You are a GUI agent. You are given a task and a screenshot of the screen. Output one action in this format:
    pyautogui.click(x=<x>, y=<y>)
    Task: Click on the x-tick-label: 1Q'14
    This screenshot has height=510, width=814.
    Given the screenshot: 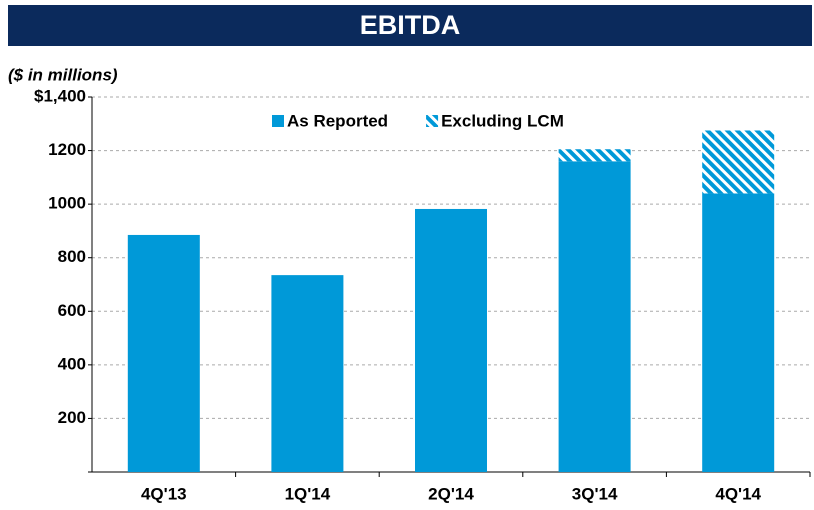 What is the action you would take?
    pyautogui.click(x=308, y=493)
    